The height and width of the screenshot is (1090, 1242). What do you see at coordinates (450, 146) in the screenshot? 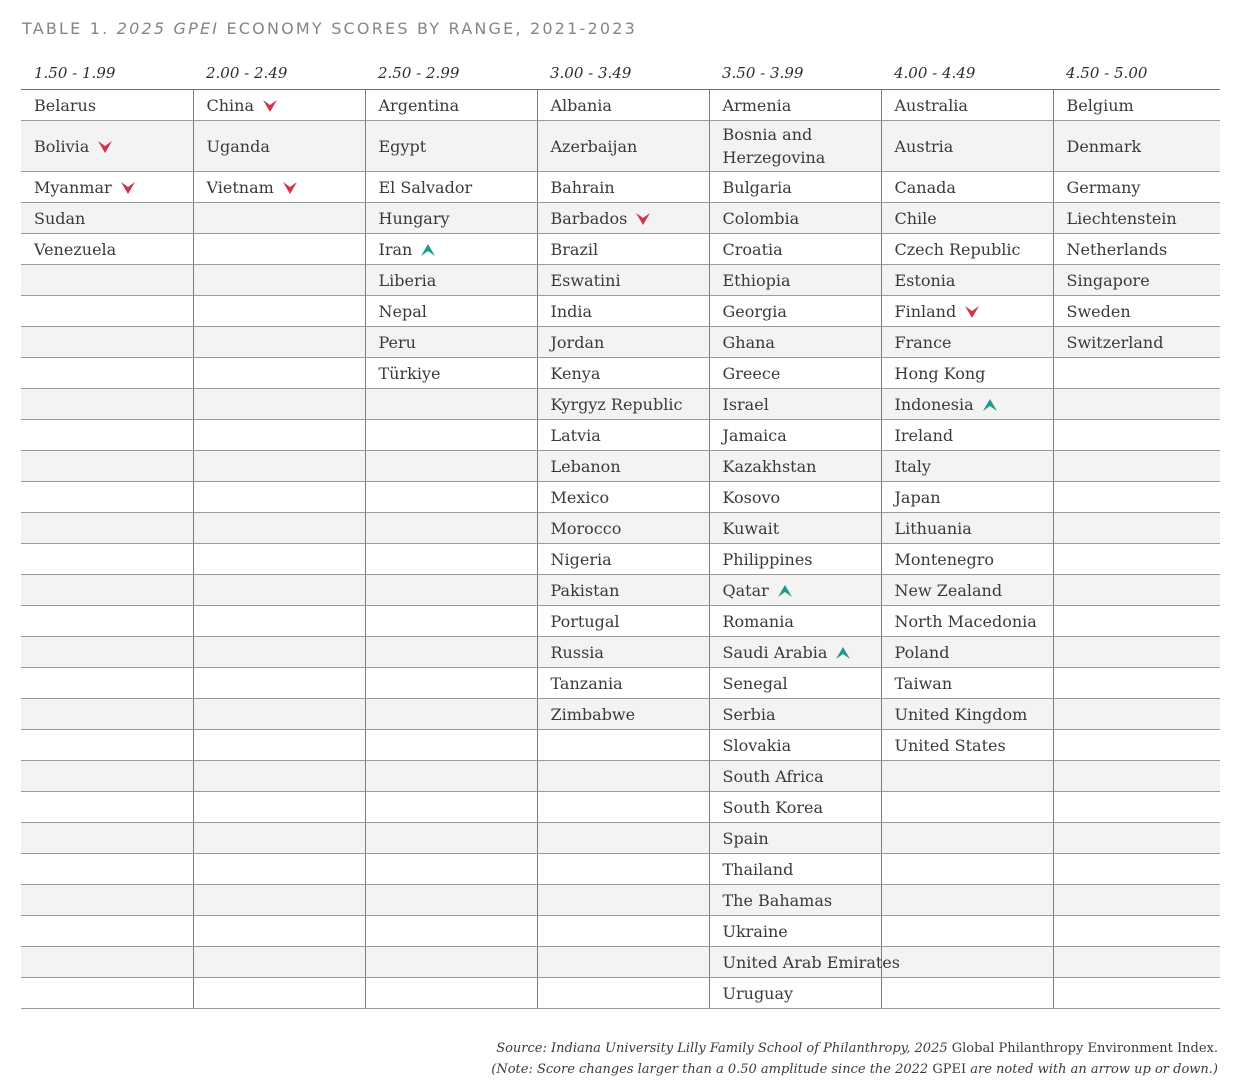
I see `table-cell: Egypt` at bounding box center [450, 146].